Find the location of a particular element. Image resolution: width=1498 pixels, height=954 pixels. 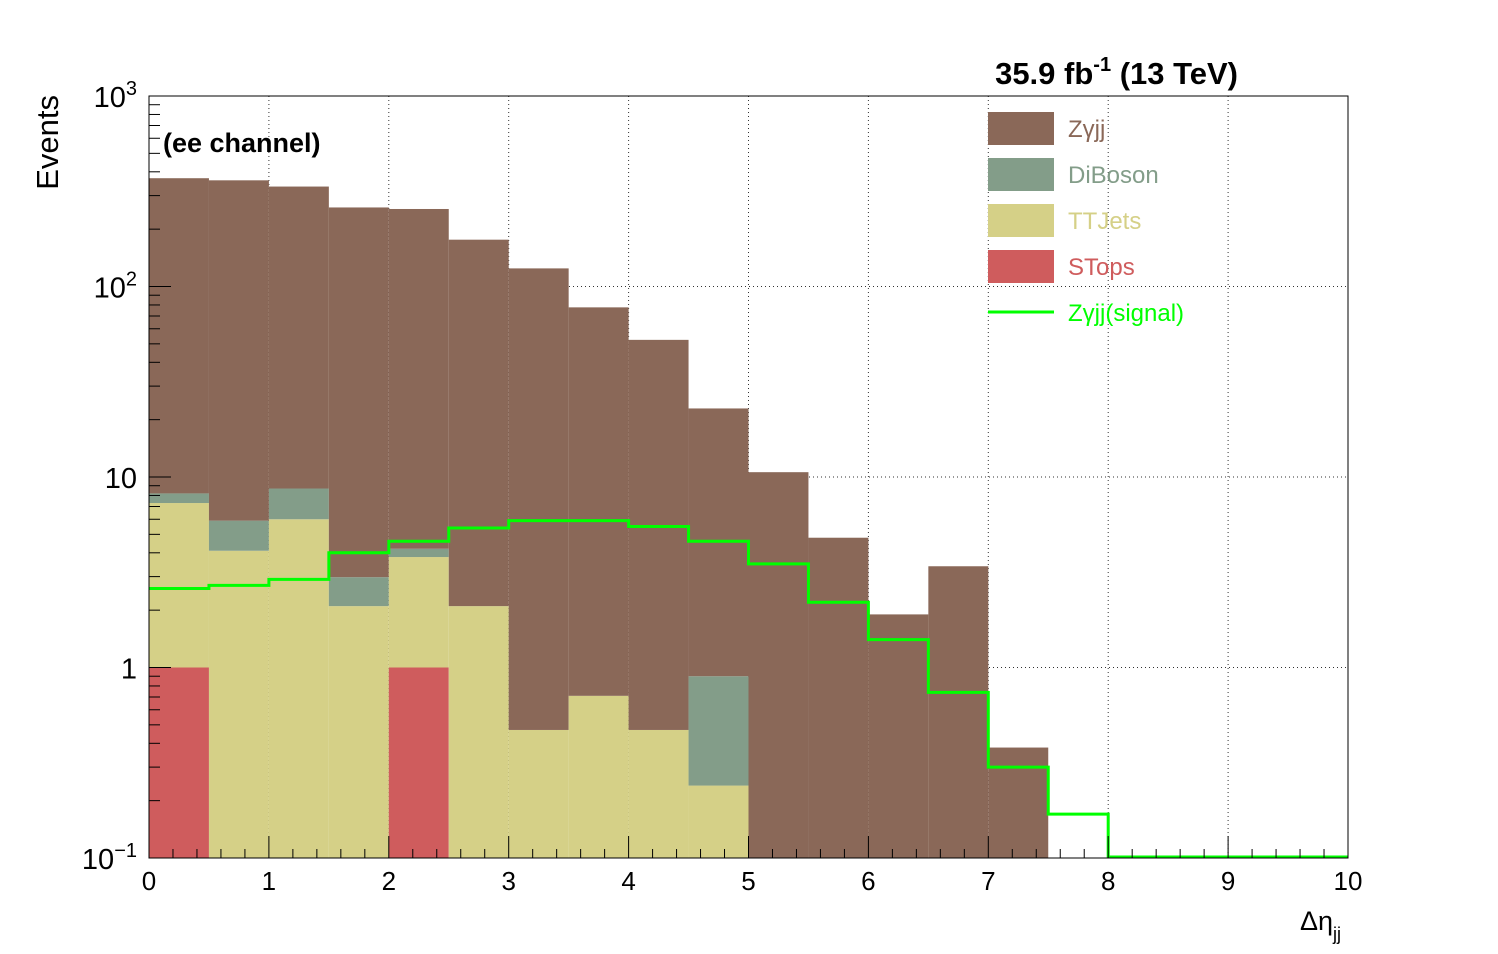

legend-label: Zγjj is located at coordinates (1086, 129).